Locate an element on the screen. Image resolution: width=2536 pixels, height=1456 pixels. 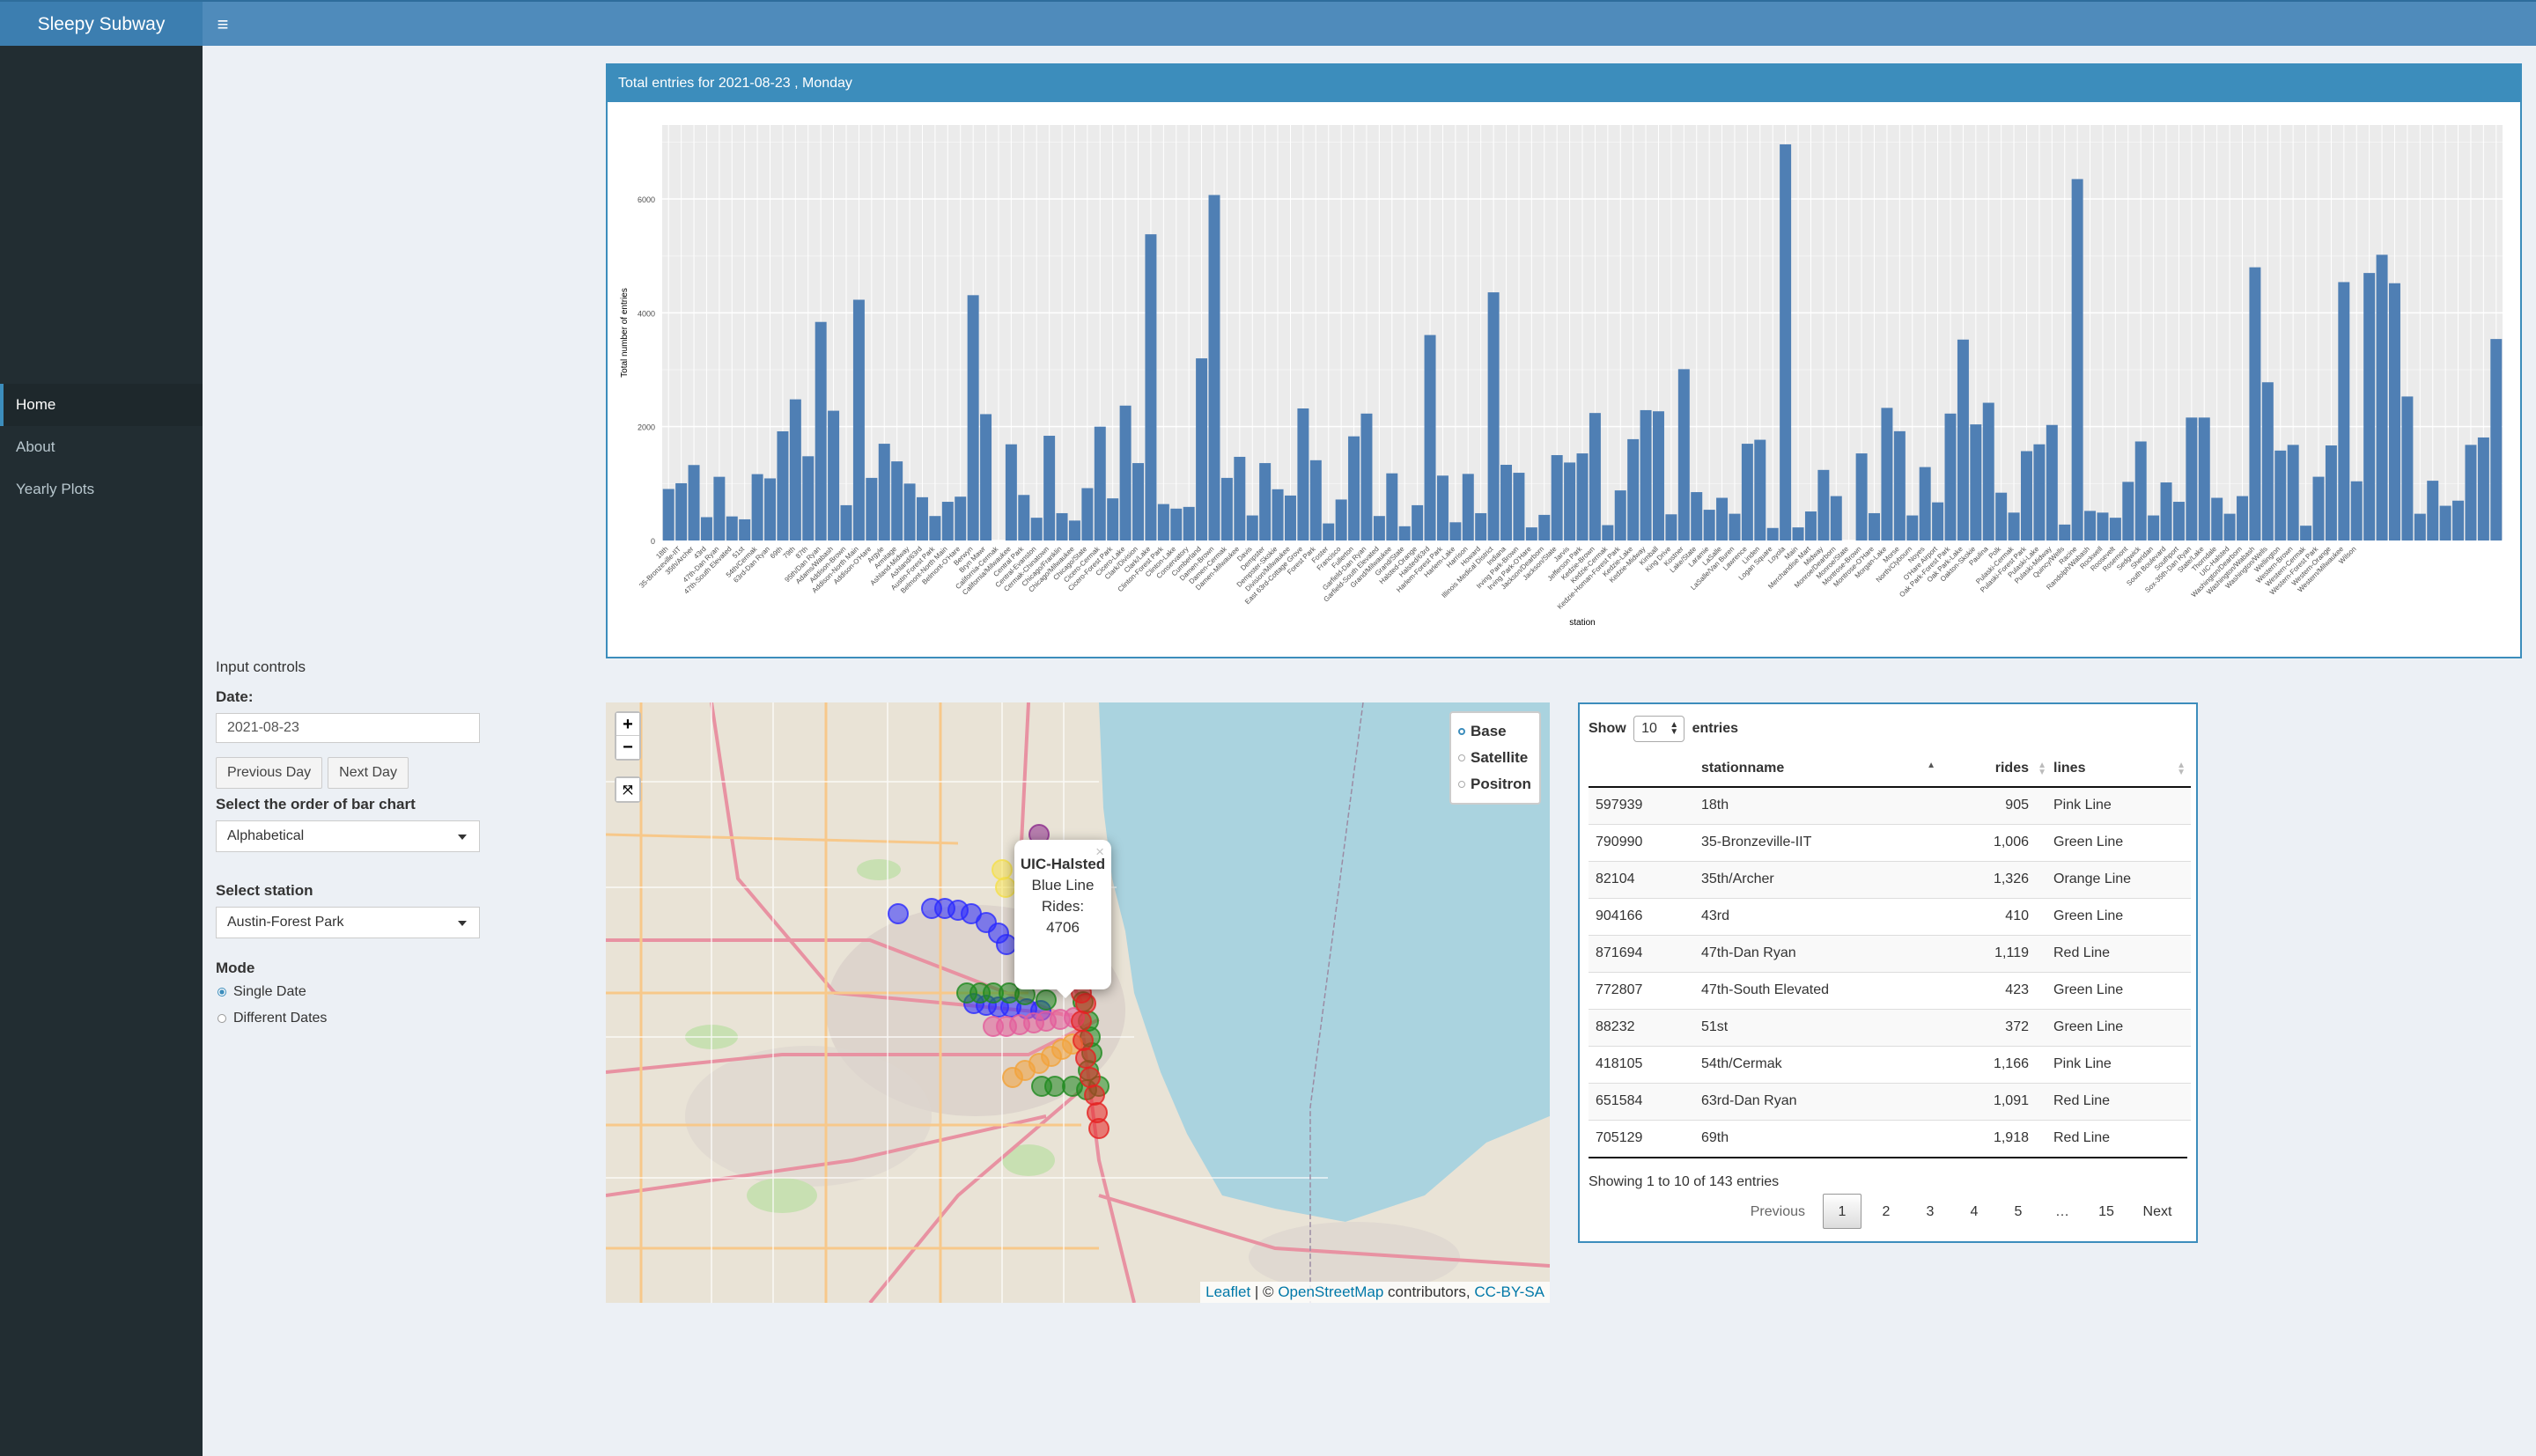
page-length-select: 10 ▲ ▼ is located at coordinates (1659, 728).